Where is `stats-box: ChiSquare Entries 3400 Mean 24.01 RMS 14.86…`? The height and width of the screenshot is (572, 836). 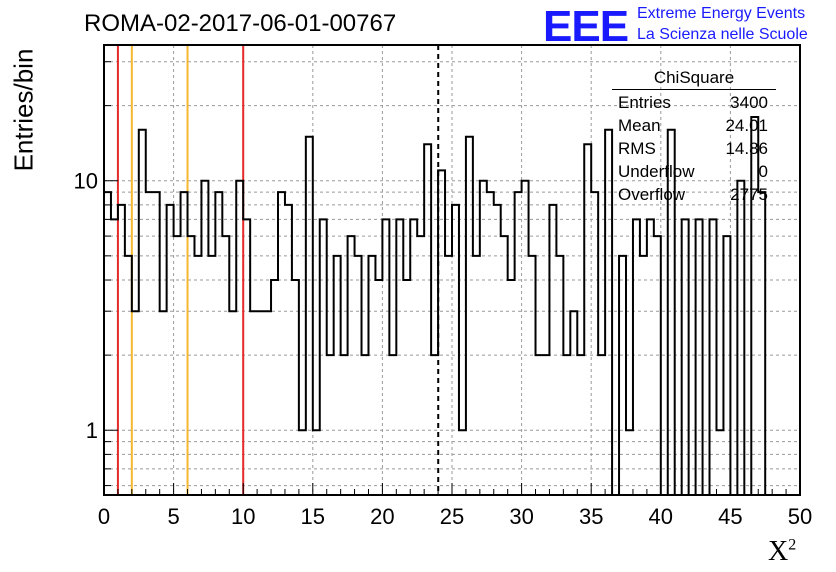 stats-box: ChiSquare Entries 3400 Mean 24.01 RMS 14.86… is located at coordinates (694, 138).